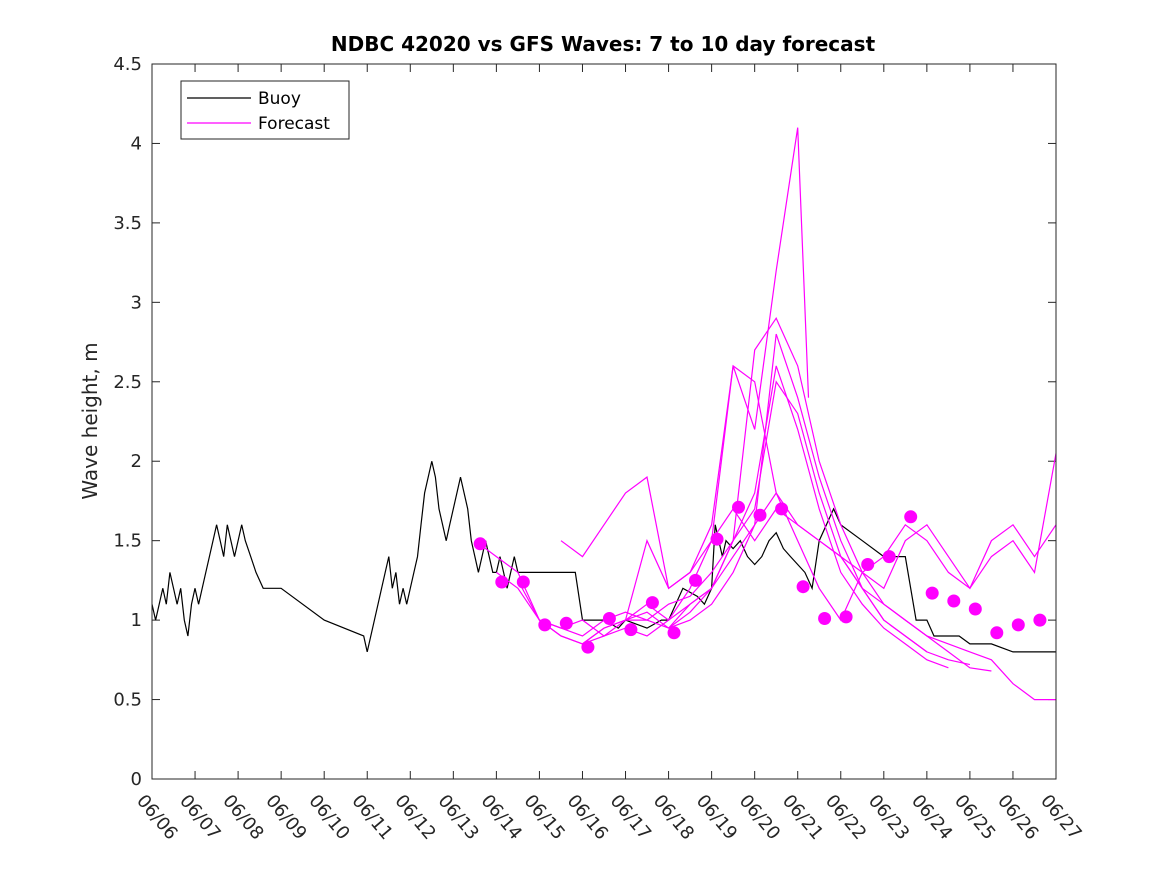  What do you see at coordinates (802, 817) in the screenshot?
I see `x-tick-label: 06/21` at bounding box center [802, 817].